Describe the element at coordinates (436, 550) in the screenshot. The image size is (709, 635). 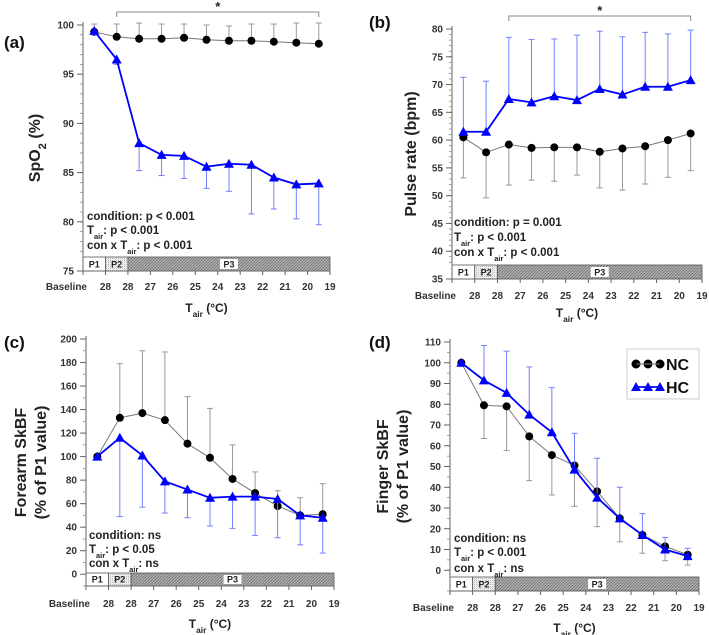
I see `y-tick-label: 10` at that location.